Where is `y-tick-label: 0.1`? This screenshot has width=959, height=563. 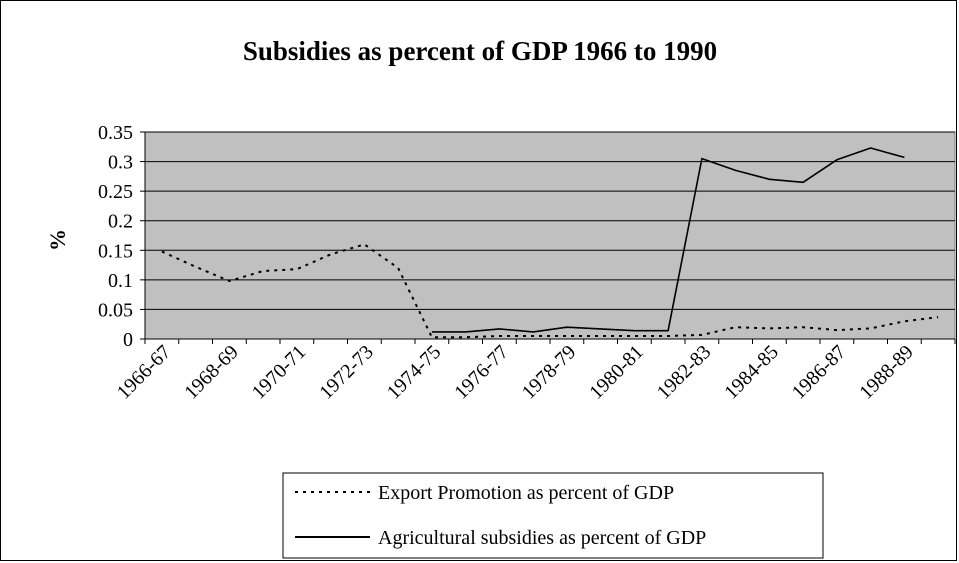
y-tick-label: 0.1 is located at coordinates (120, 281).